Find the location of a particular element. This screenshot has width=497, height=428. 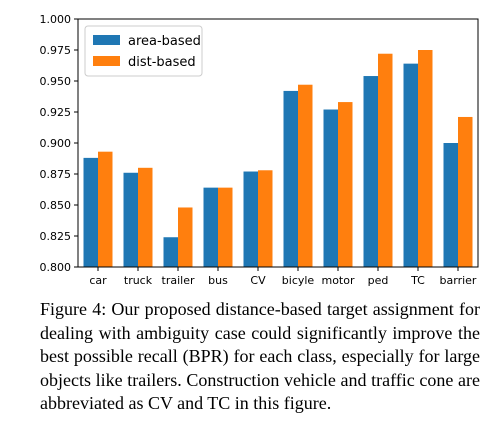

bar-area-based-trailer is located at coordinates (170, 252).